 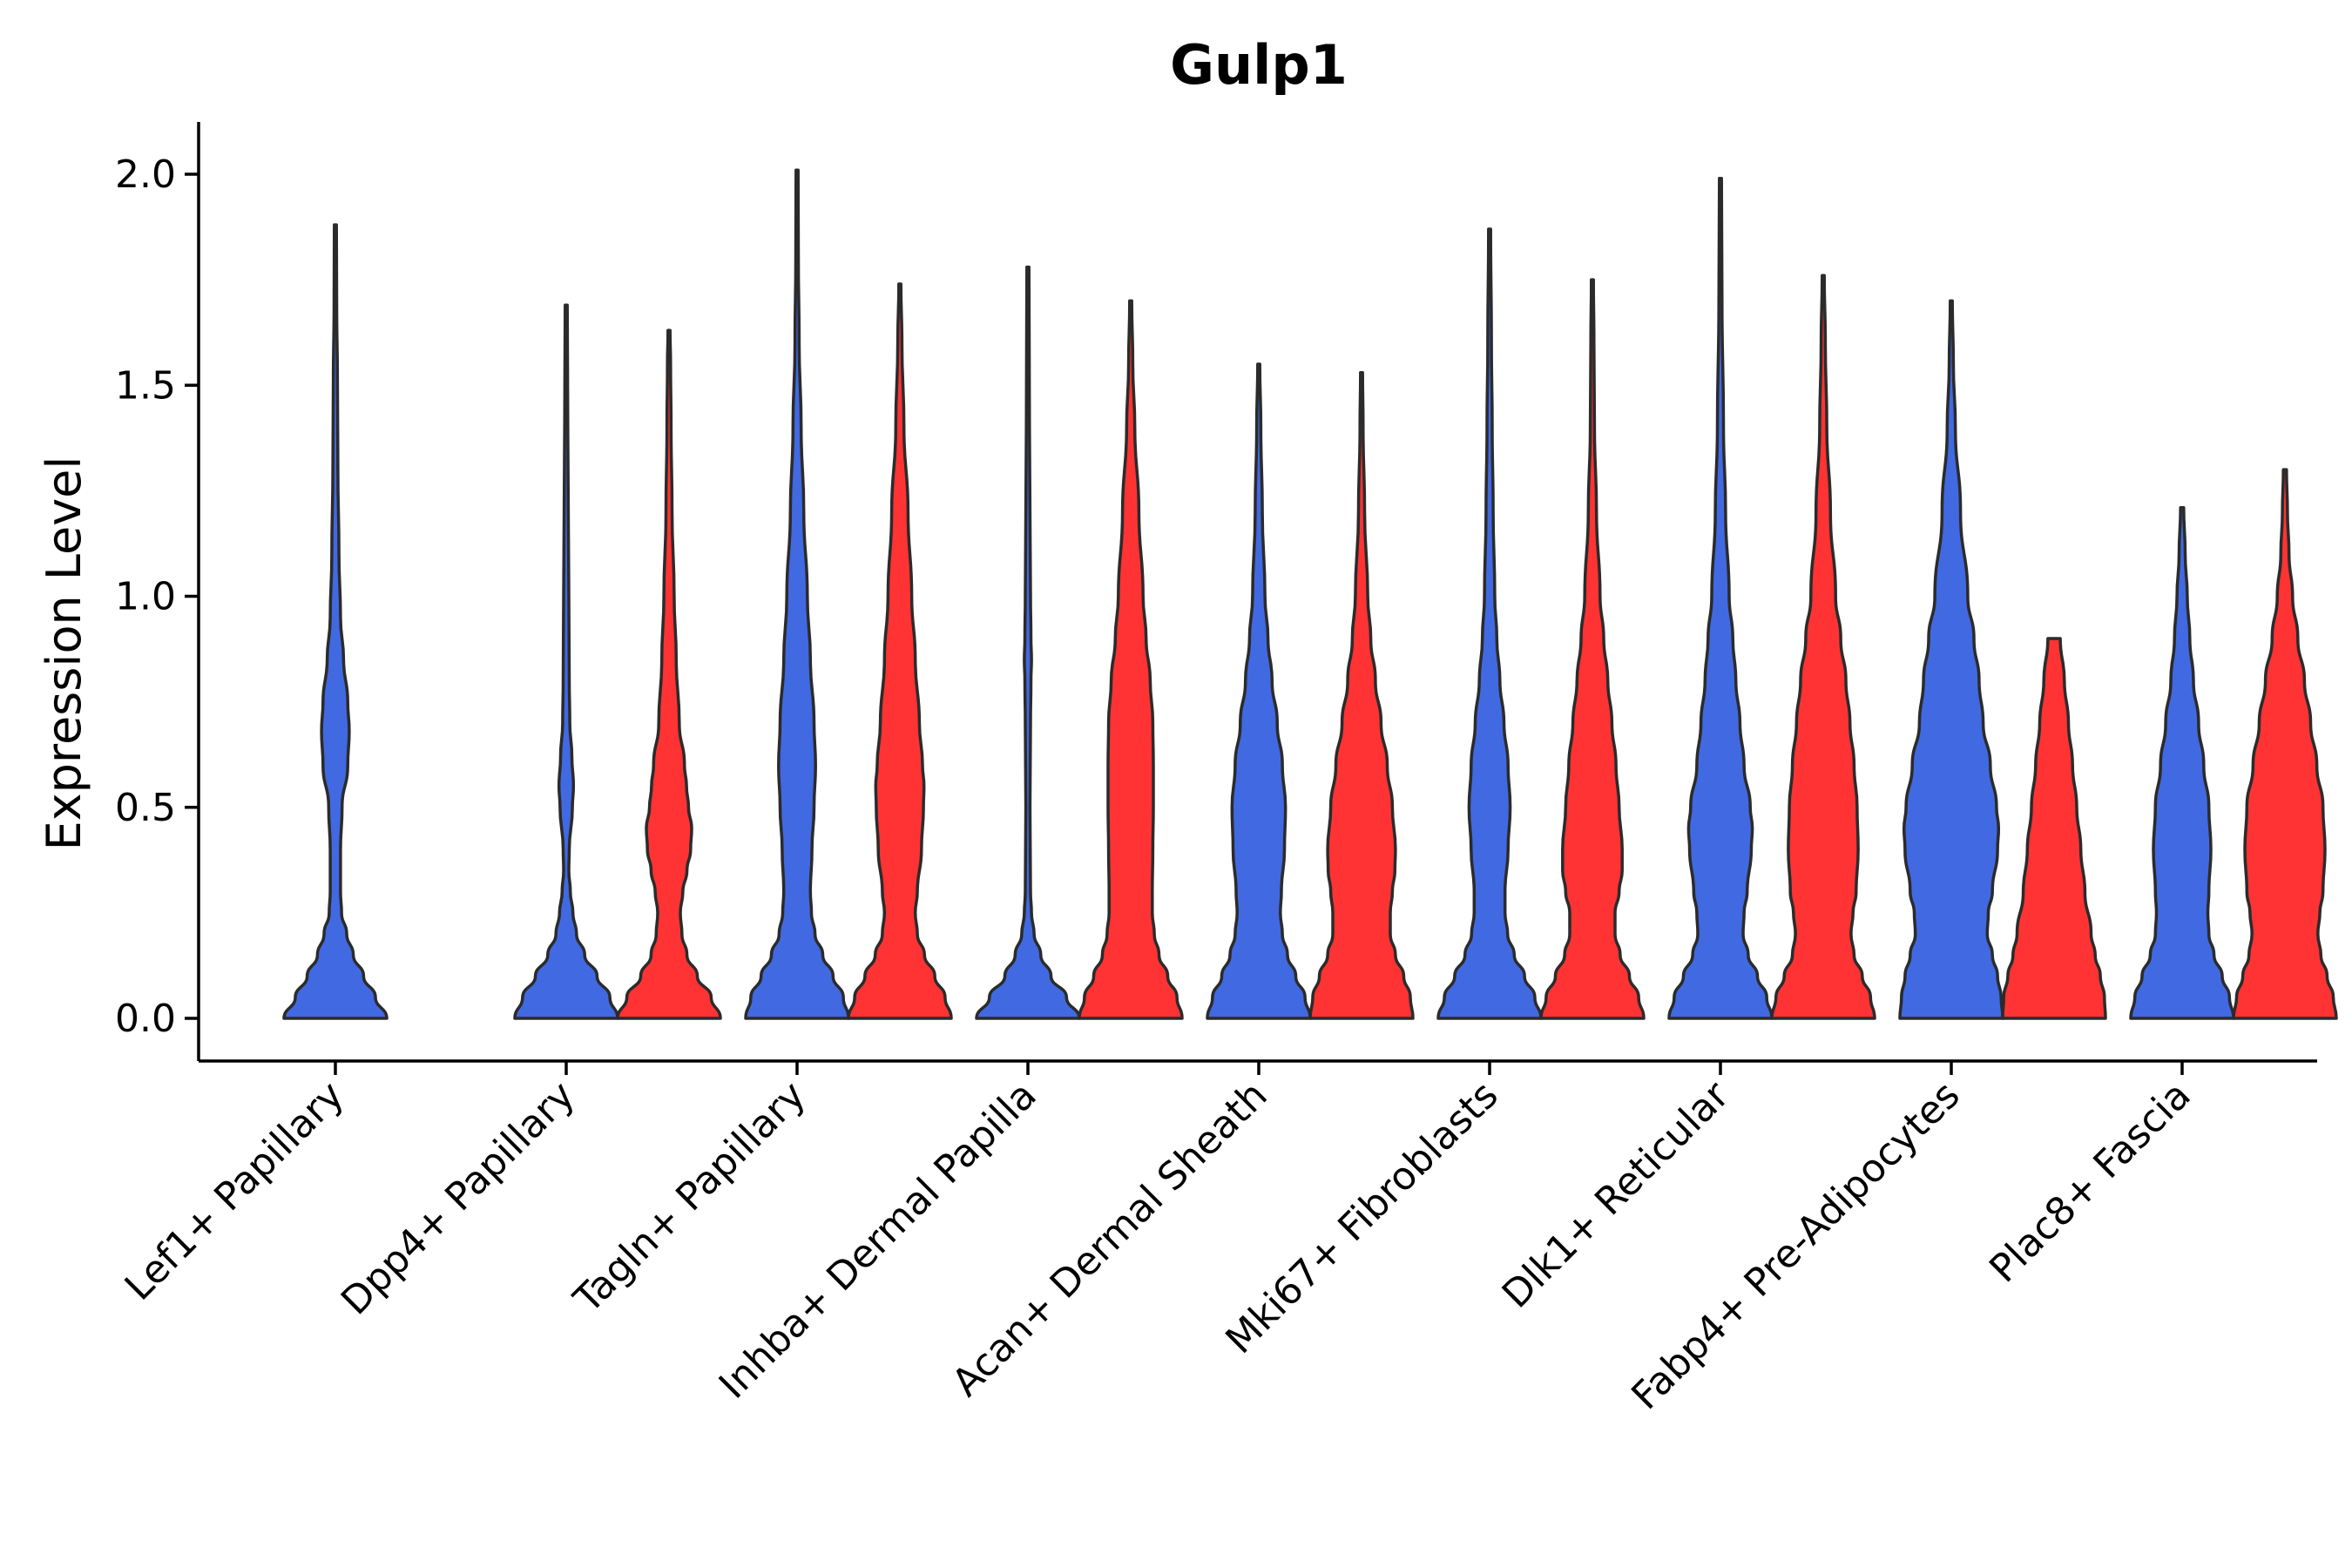 I want to click on y-tick-label: 1.5, so click(x=145, y=385).